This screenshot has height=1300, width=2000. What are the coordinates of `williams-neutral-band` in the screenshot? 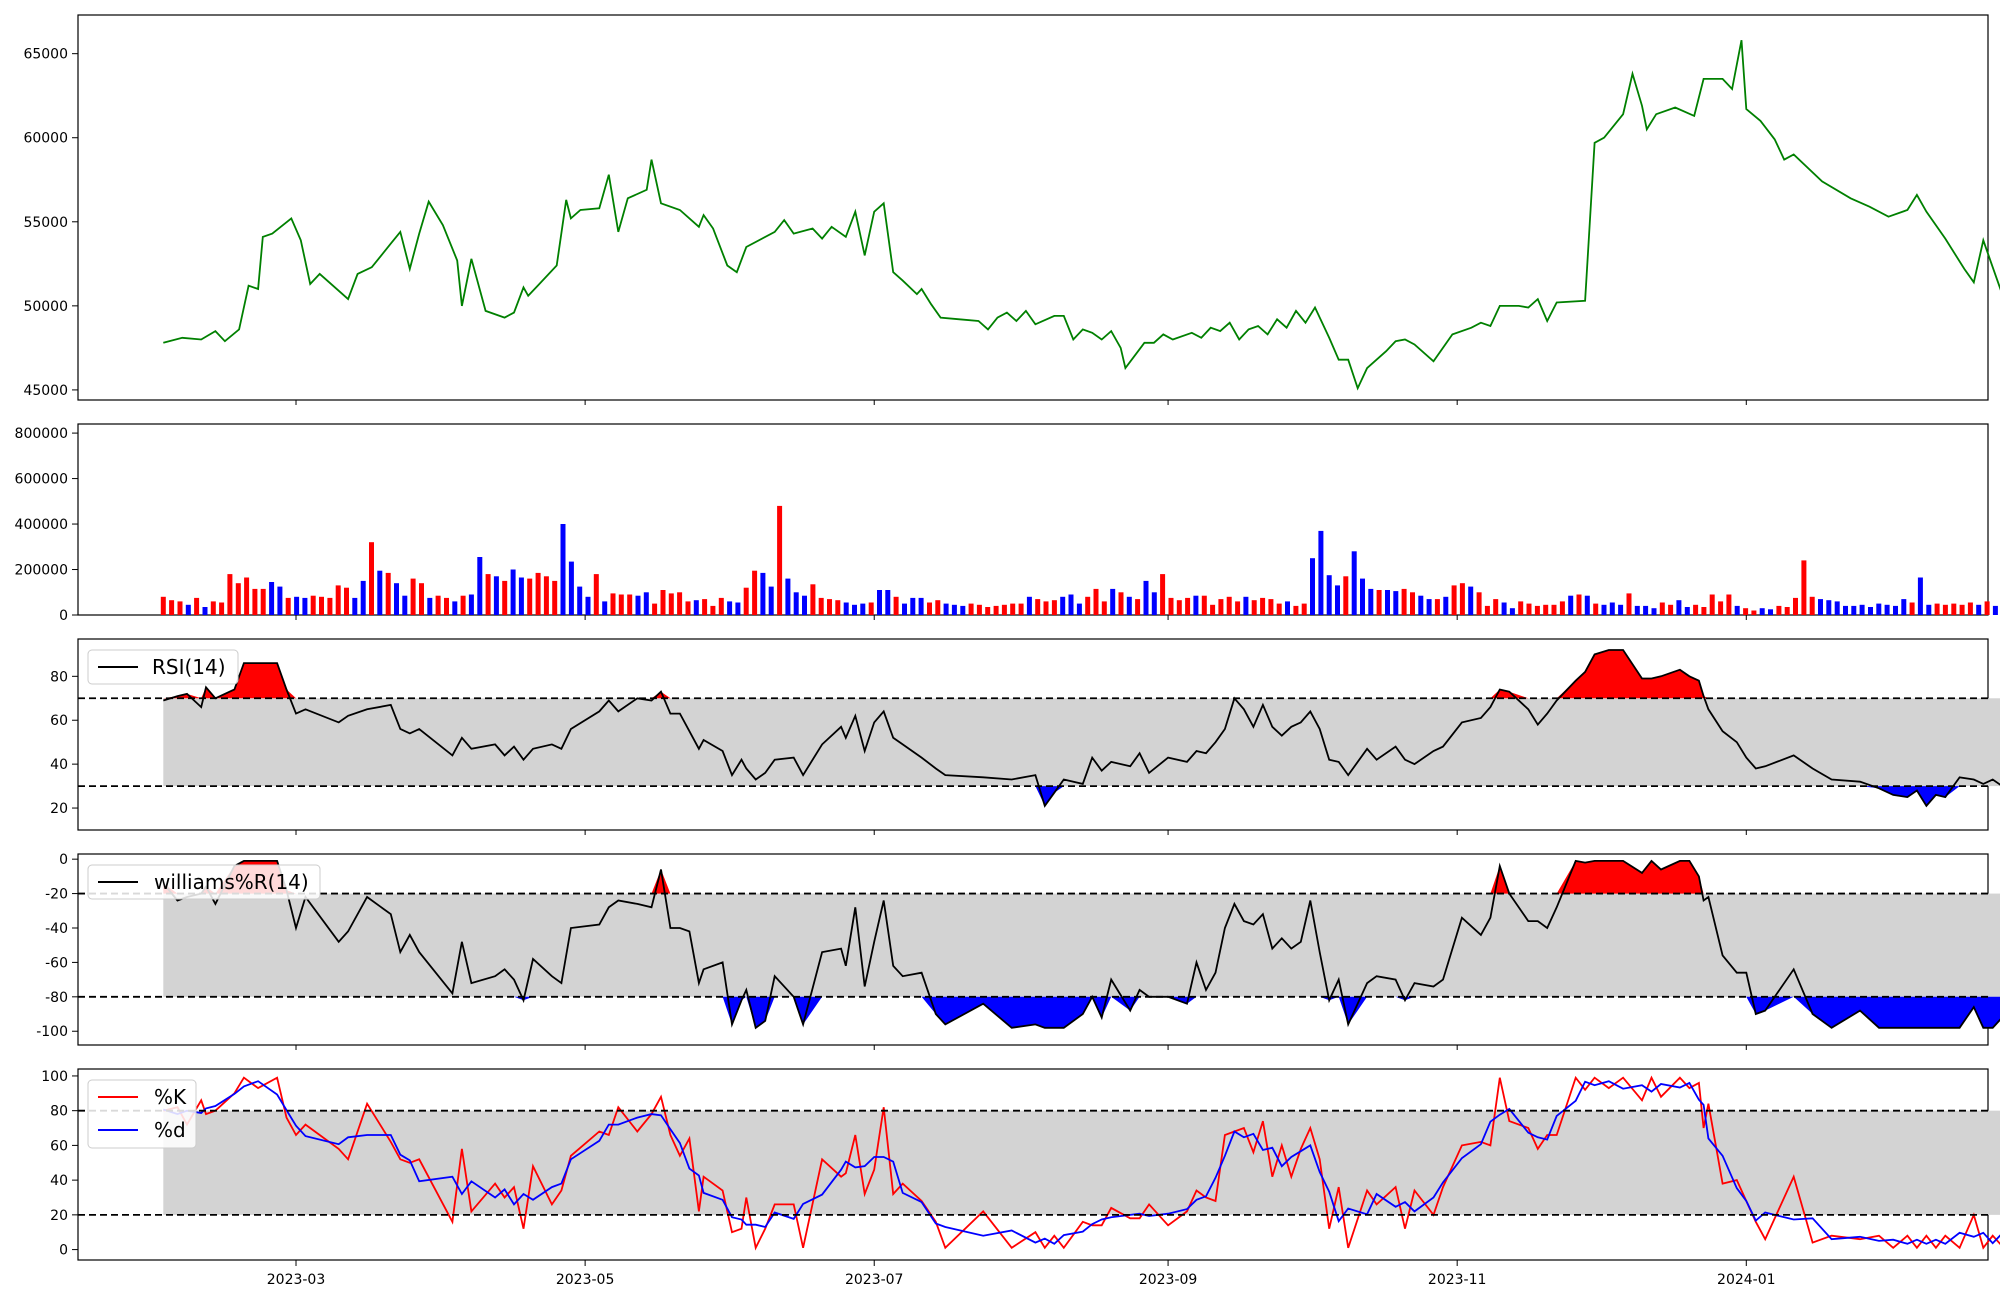 It's located at (1081, 945).